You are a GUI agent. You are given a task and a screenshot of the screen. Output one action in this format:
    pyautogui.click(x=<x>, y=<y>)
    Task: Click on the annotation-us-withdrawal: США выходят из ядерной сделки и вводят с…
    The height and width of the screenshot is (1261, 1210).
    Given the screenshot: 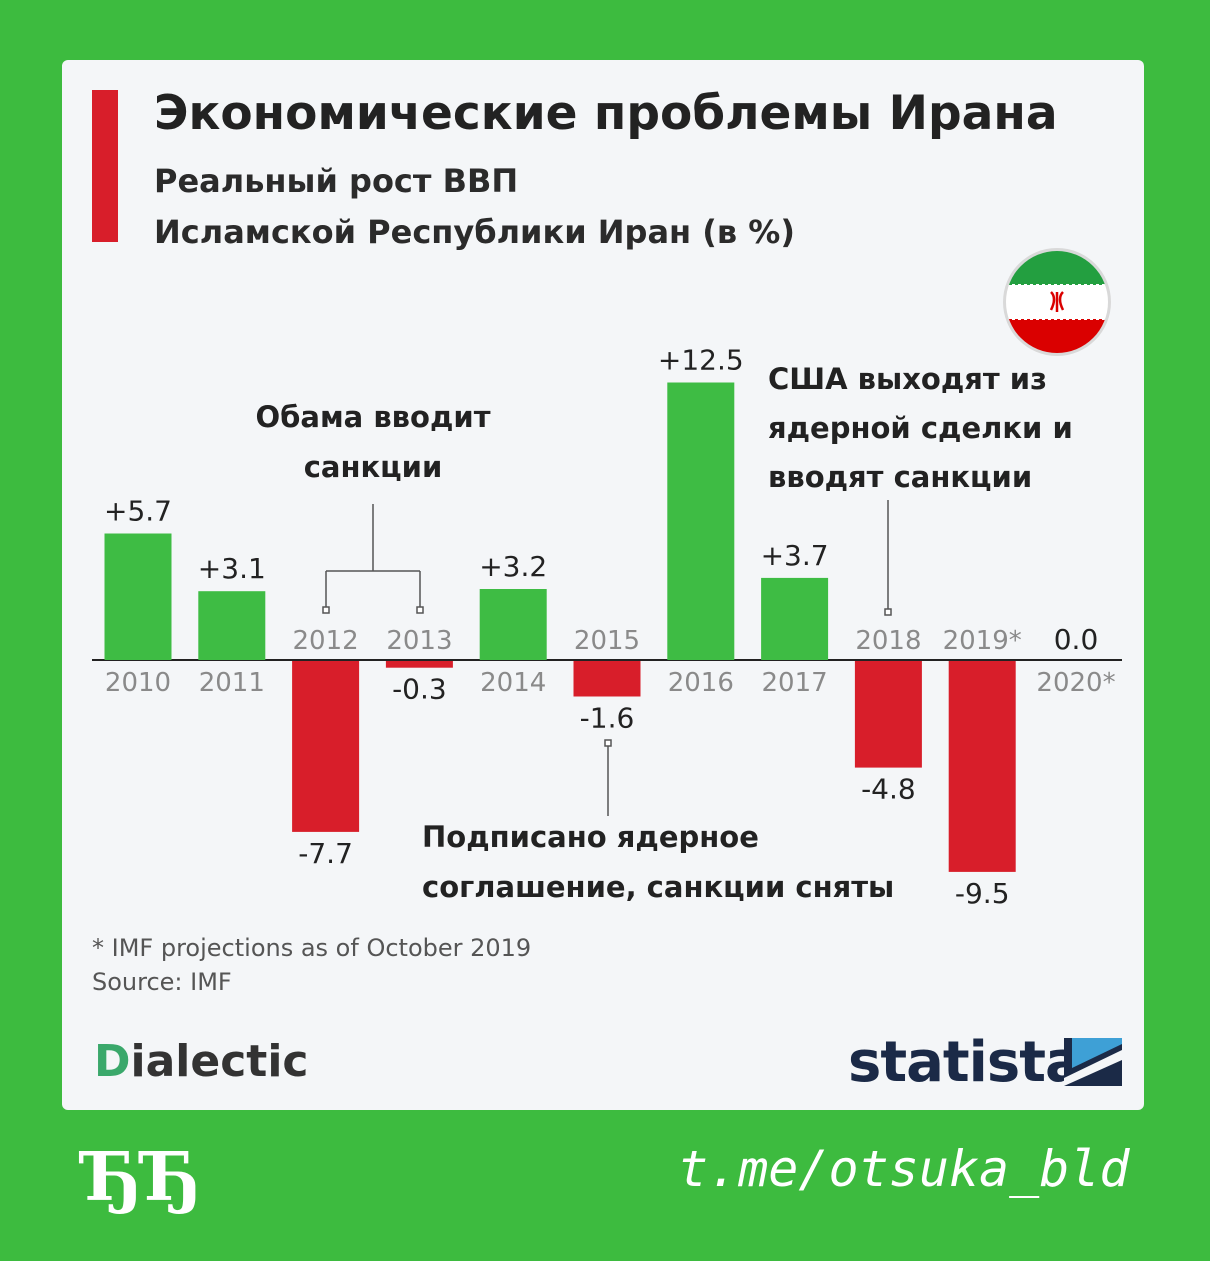 What is the action you would take?
    pyautogui.click(x=920, y=489)
    